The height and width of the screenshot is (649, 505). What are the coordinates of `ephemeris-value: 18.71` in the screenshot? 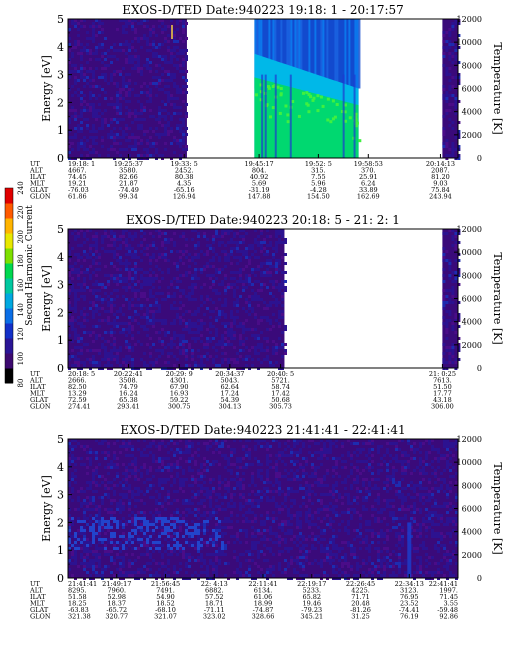 It's located at (214, 604).